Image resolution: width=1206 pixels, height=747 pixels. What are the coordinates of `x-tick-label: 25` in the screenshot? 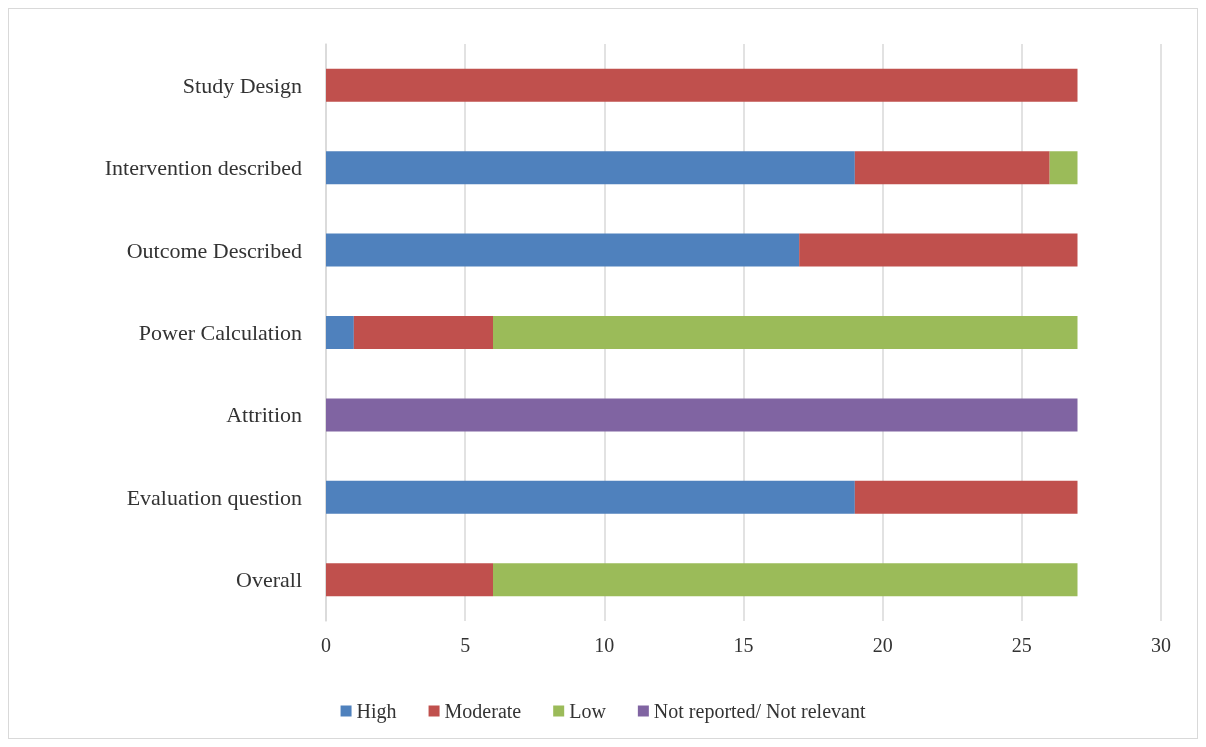 It's located at (1021, 645).